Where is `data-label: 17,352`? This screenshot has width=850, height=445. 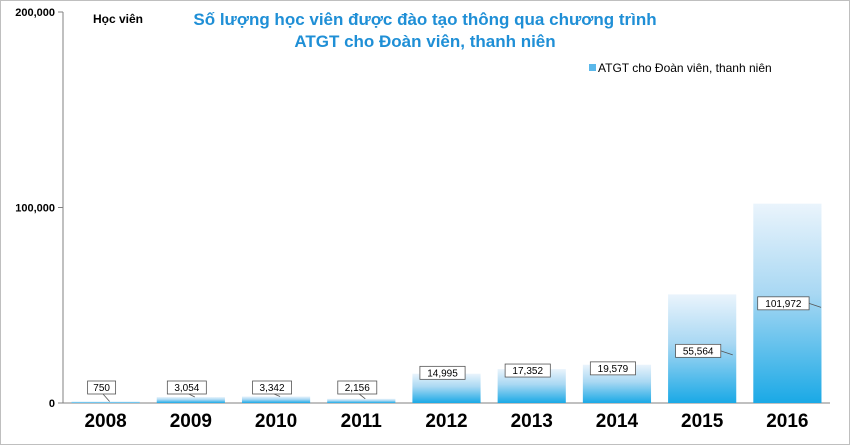
data-label: 17,352 is located at coordinates (527, 370).